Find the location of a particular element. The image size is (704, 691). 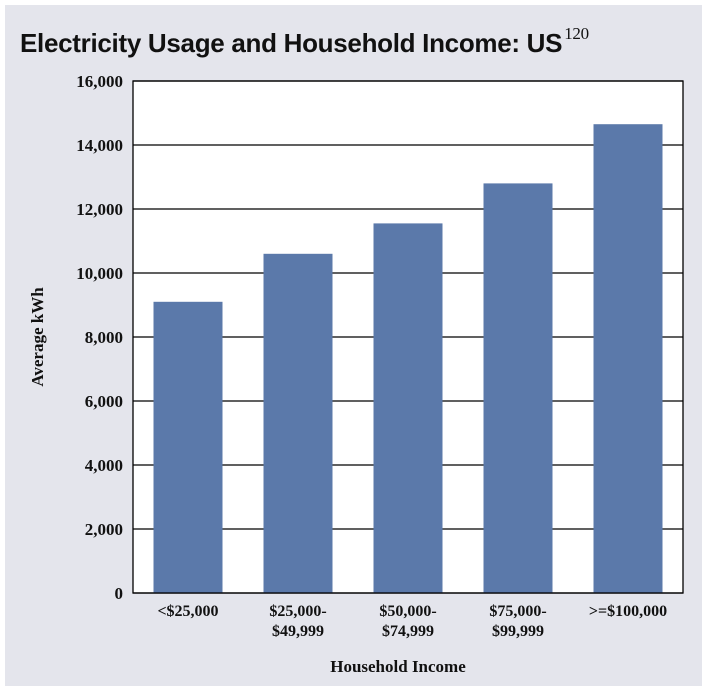

x-tick-label: $75,000- $99,999 is located at coordinates (517, 621).